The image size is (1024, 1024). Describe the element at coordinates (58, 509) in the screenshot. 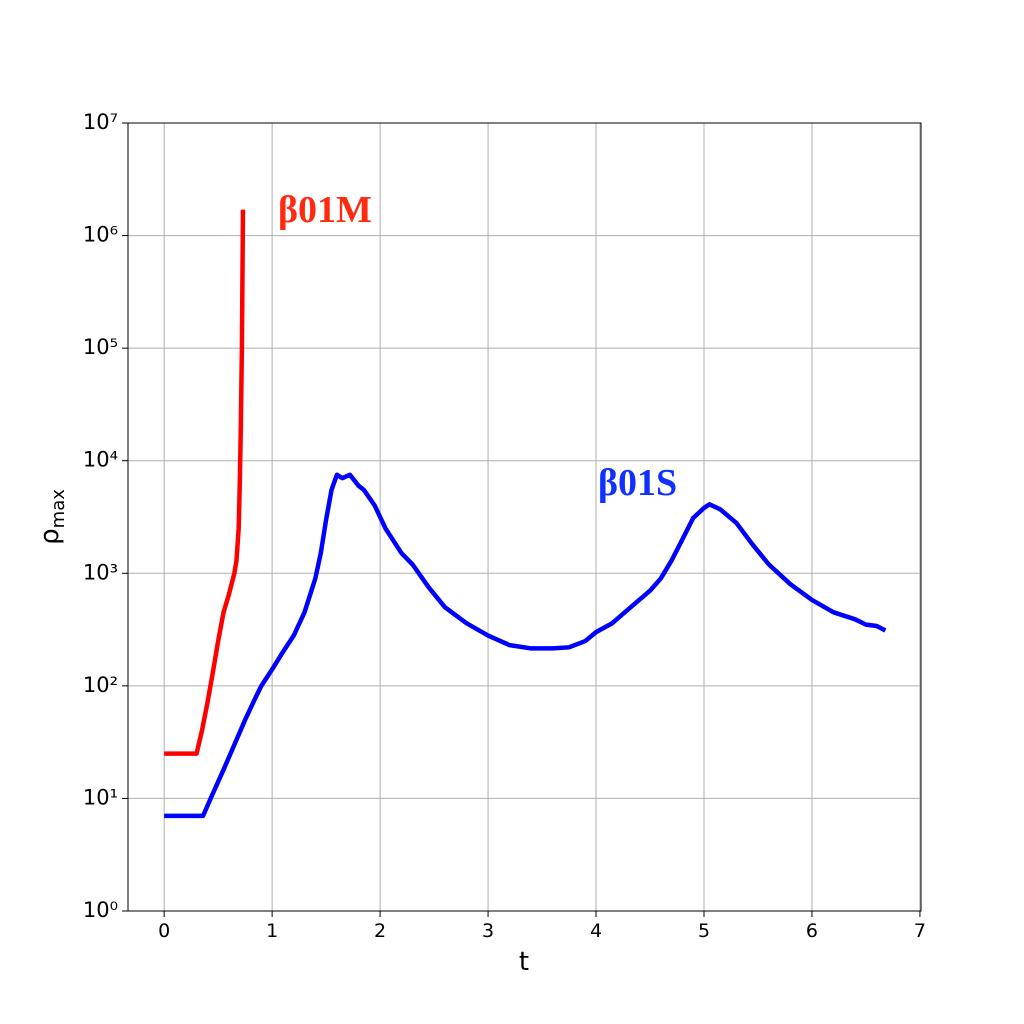

I see `y-axis-label-subscript: max` at that location.